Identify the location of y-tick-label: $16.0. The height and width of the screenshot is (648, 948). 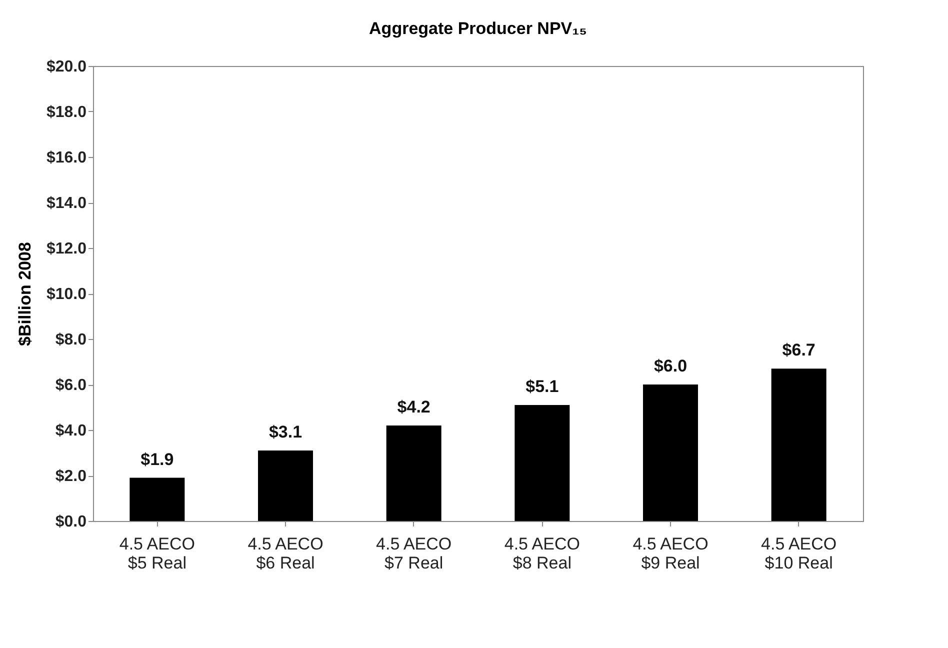
(66, 158).